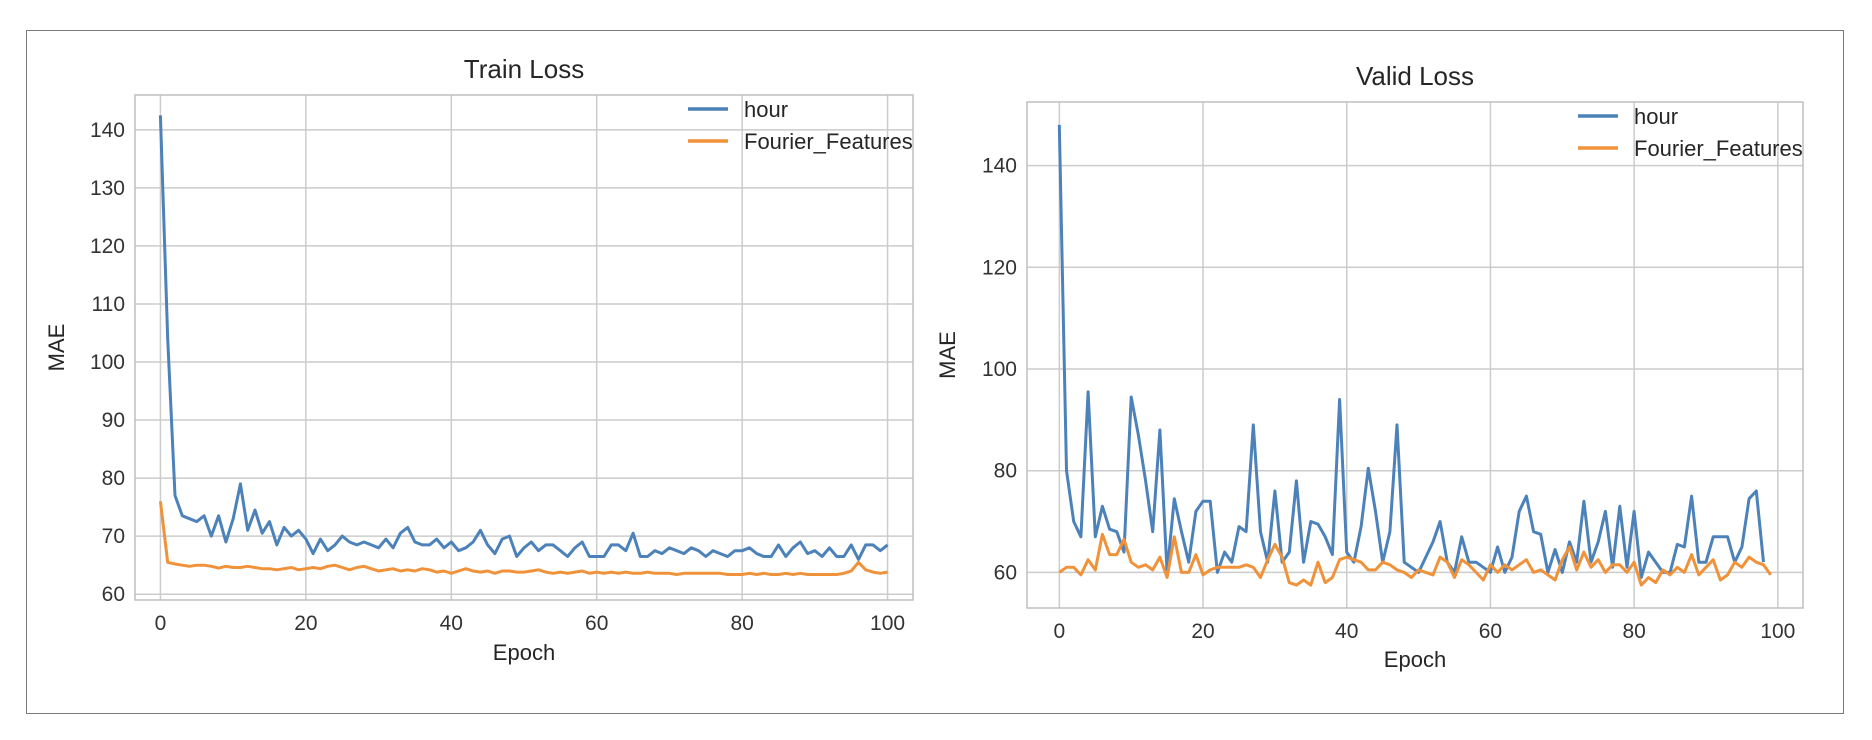  What do you see at coordinates (113, 536) in the screenshot?
I see `y-tick-label: 70` at bounding box center [113, 536].